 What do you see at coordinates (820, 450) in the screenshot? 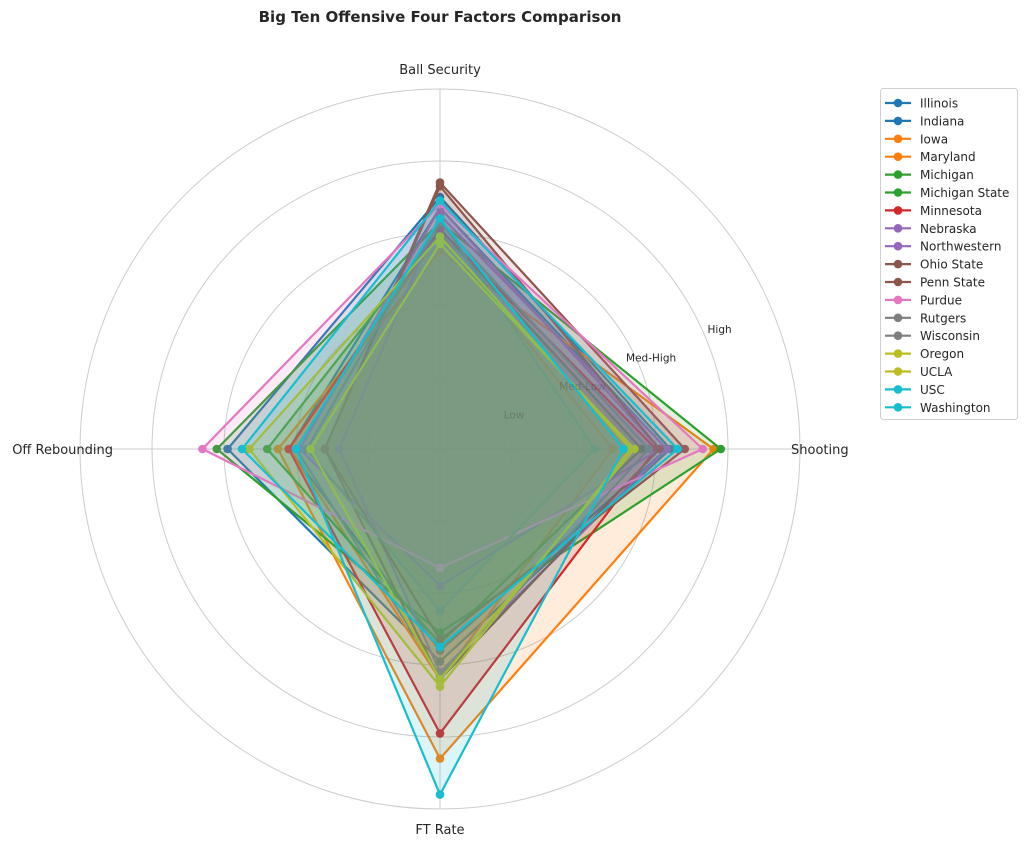
I see `axis-label: Shooting` at bounding box center [820, 450].